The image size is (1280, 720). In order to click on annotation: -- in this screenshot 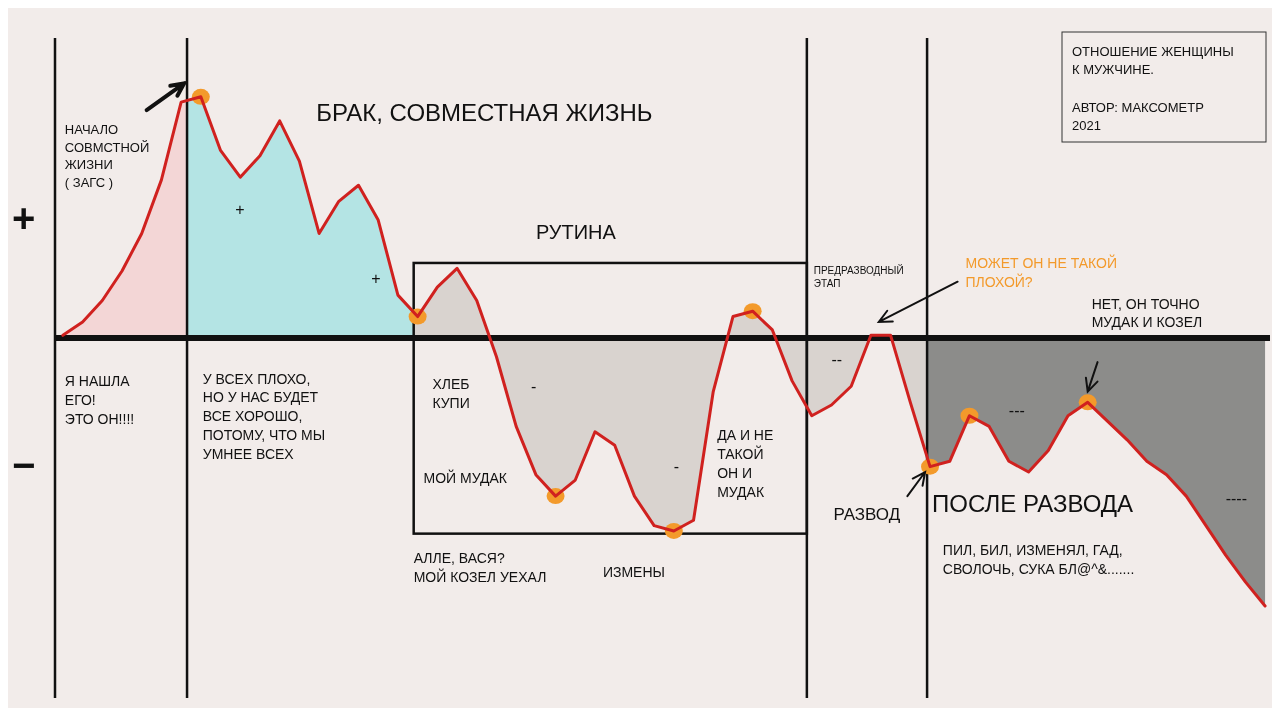, I will do `click(837, 359)`.